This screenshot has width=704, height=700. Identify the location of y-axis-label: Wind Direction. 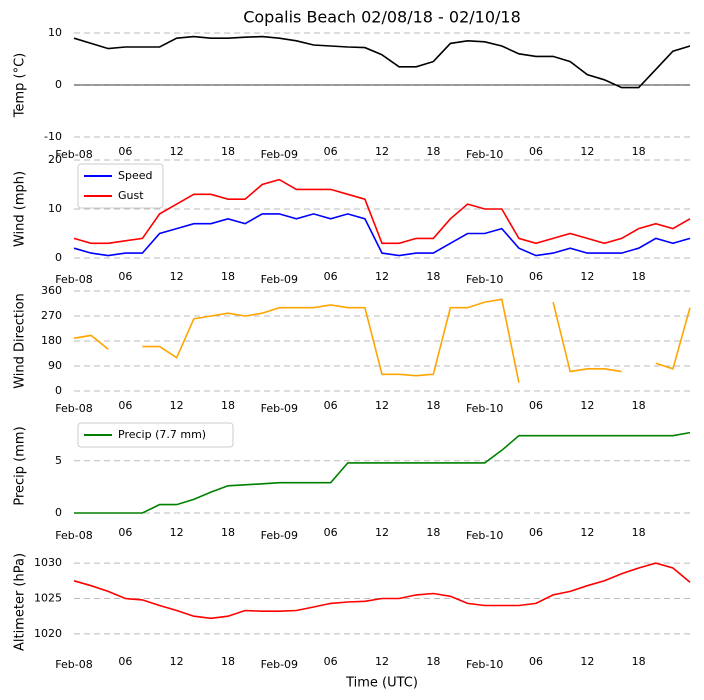
(20, 341).